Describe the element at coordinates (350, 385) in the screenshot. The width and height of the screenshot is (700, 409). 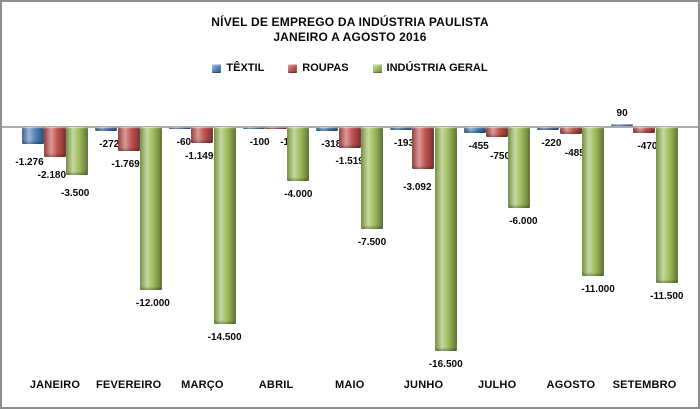
I see `category-label: MAIO` at that location.